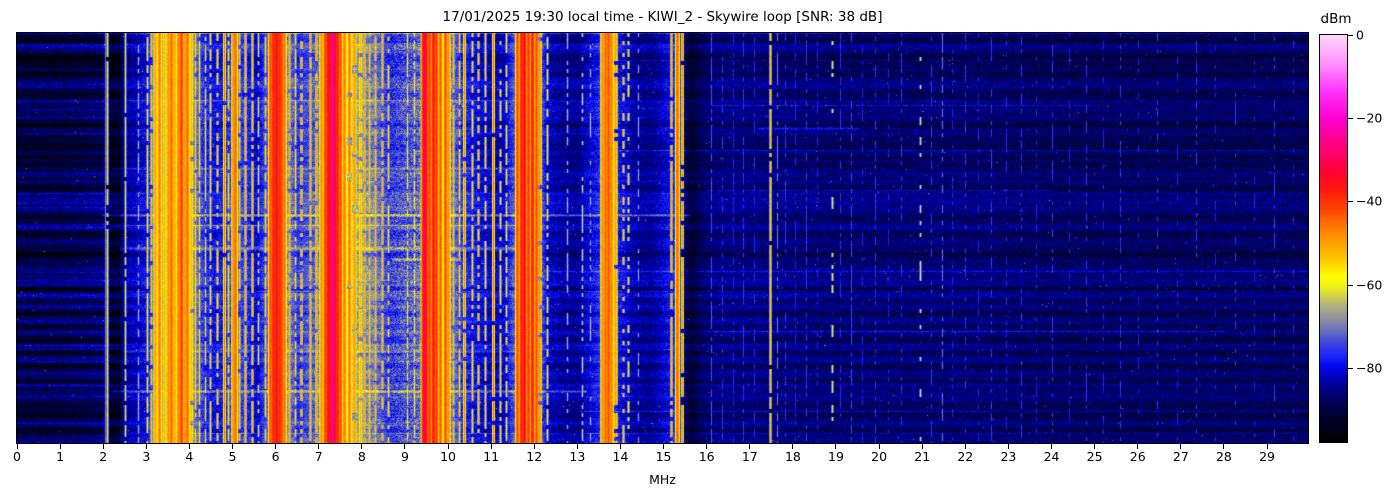  I want to click on x-tick-label: 14, so click(620, 456).